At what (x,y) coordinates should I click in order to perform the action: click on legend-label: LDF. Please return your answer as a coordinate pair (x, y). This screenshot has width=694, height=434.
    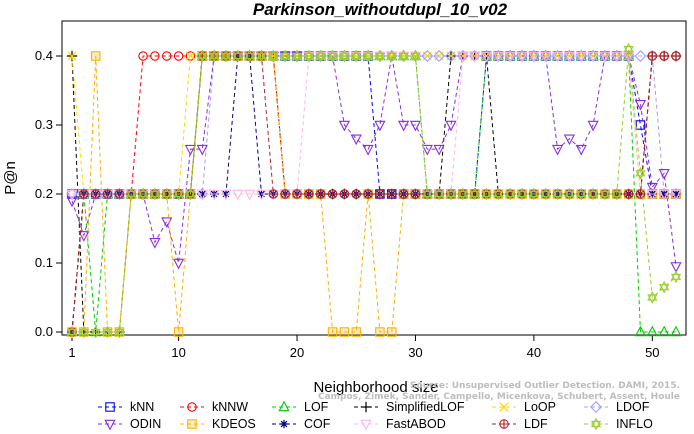
    Looking at the image, I should click on (536, 424).